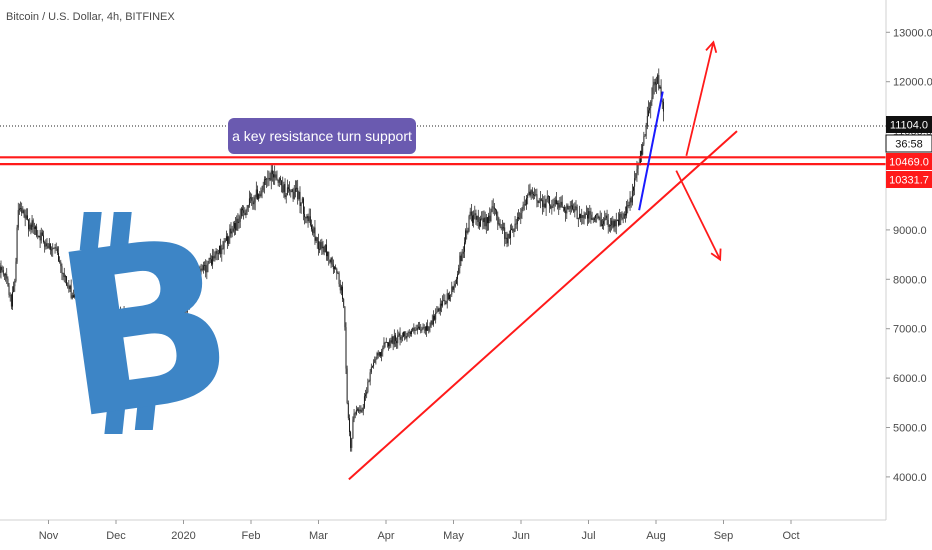  What do you see at coordinates (120, 231) in the screenshot?
I see `logo-bar-top-right` at bounding box center [120, 231].